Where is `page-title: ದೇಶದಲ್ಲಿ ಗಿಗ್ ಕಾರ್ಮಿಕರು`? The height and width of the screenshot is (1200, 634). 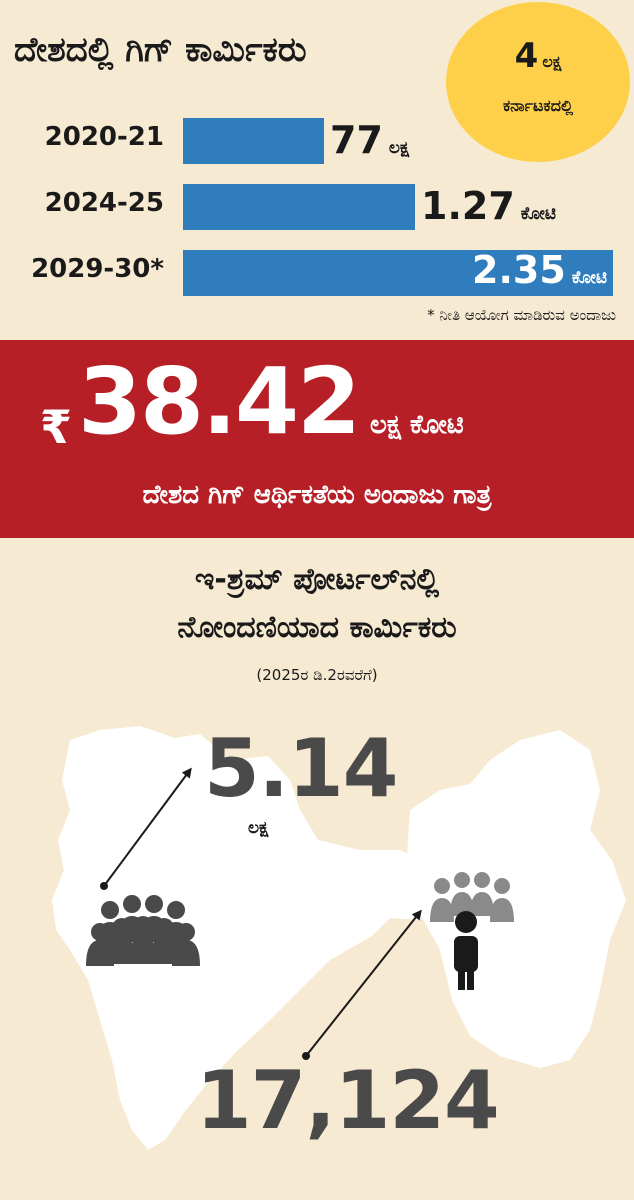 page-title: ದೇಶದಲ್ಲಿ ಗಿಗ್ ಕಾರ್ಮಿಕರು is located at coordinates (160, 50).